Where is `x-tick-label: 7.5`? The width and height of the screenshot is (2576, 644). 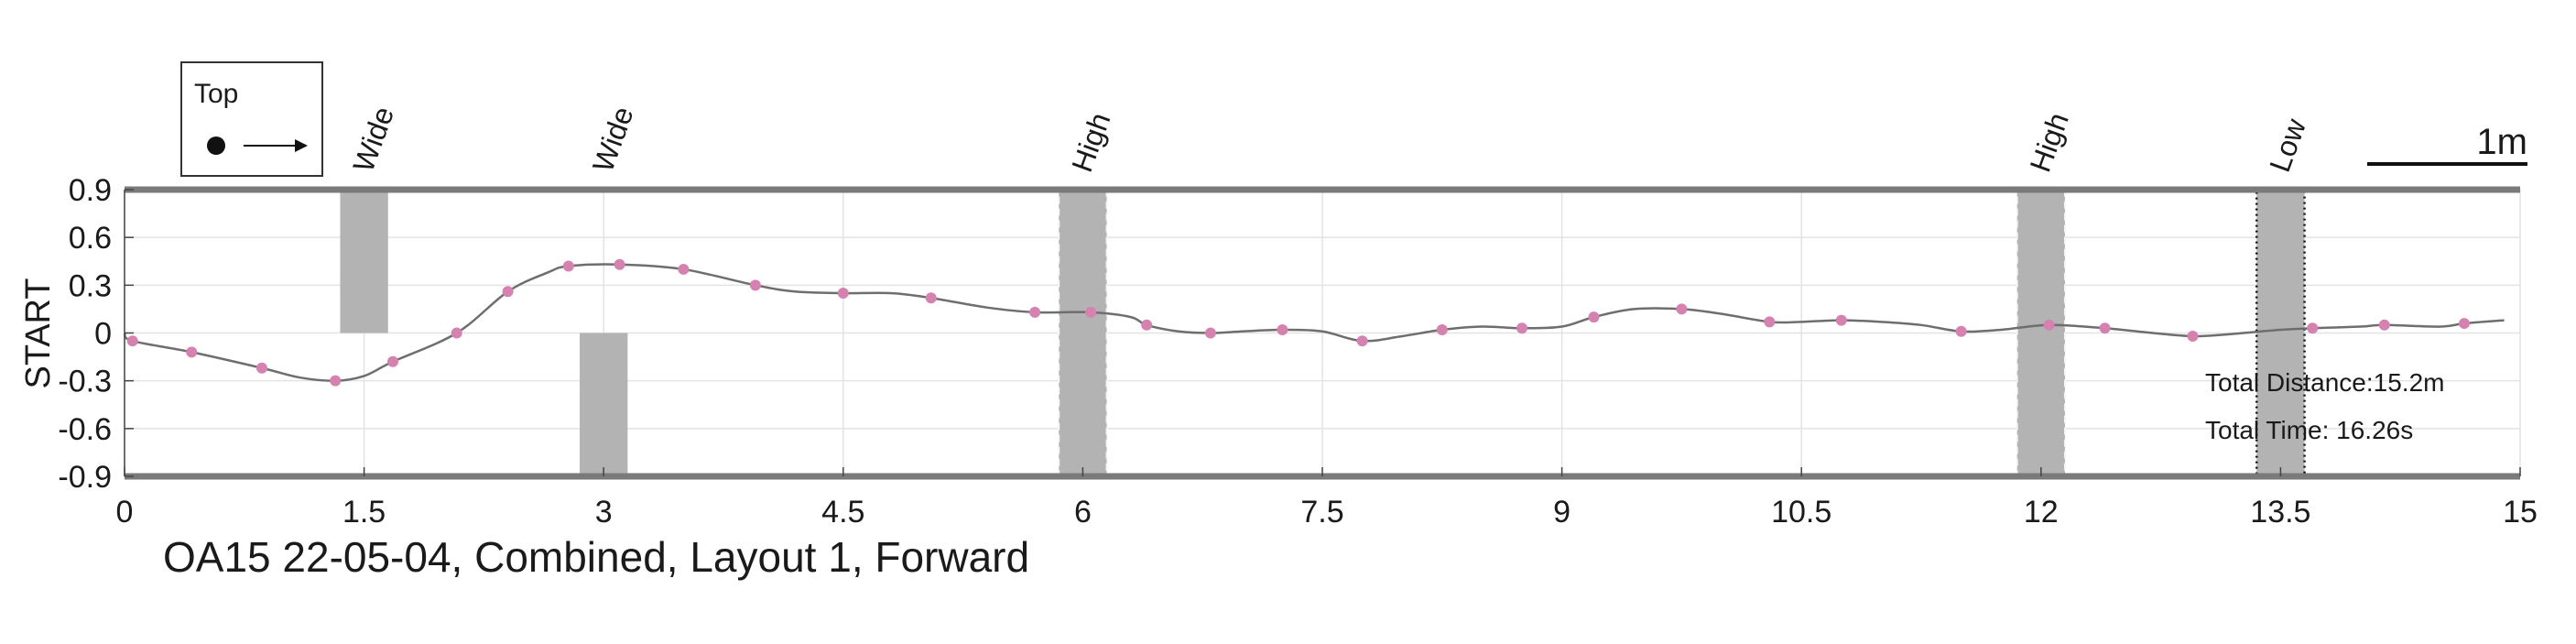 x-tick-label: 7.5 is located at coordinates (1321, 512).